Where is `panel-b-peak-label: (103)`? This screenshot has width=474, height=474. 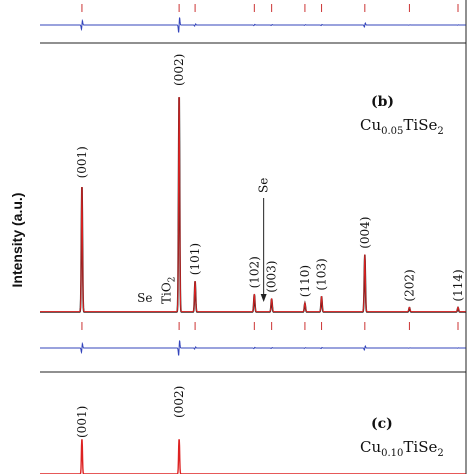 panel-b-peak-label: (103) is located at coordinates (322, 274).